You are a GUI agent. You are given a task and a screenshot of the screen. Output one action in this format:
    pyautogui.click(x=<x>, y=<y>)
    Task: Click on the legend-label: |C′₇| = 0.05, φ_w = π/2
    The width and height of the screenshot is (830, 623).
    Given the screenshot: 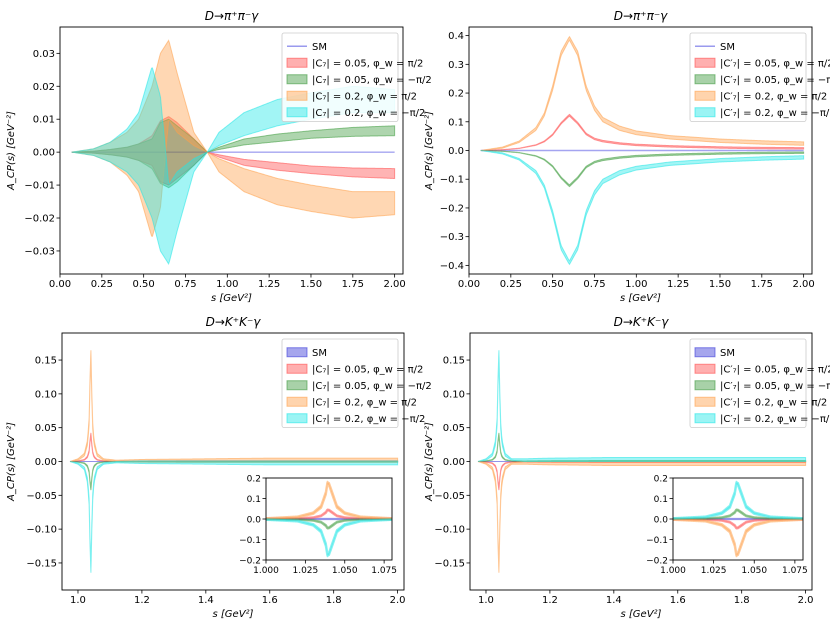 What is the action you would take?
    pyautogui.click(x=775, y=63)
    